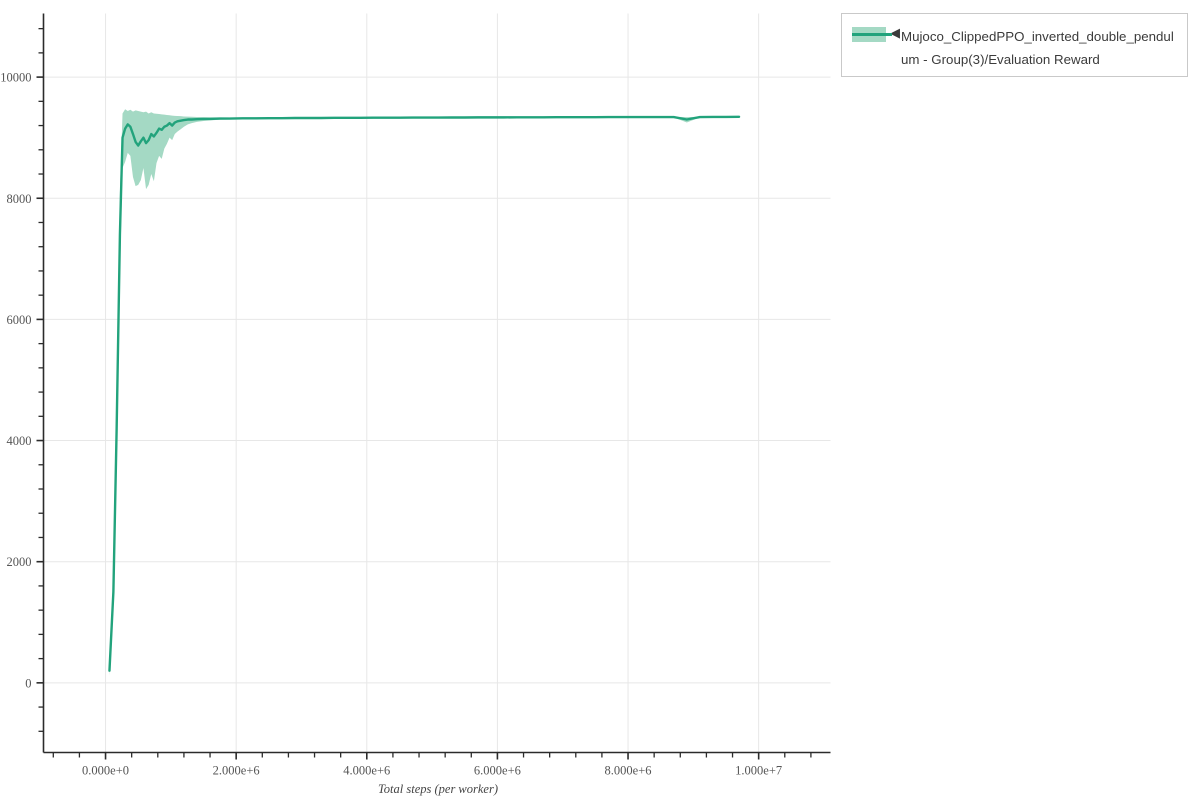 This screenshot has height=800, width=1200. What do you see at coordinates (497, 771) in the screenshot?
I see `x-axis-tick-label: 6.000e+6` at bounding box center [497, 771].